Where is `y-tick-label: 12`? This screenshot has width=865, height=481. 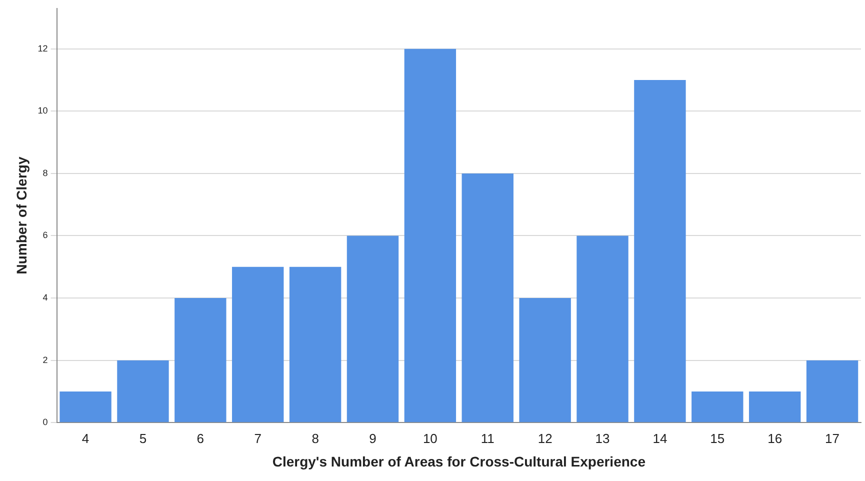
y-tick-label: 12 is located at coordinates (43, 48).